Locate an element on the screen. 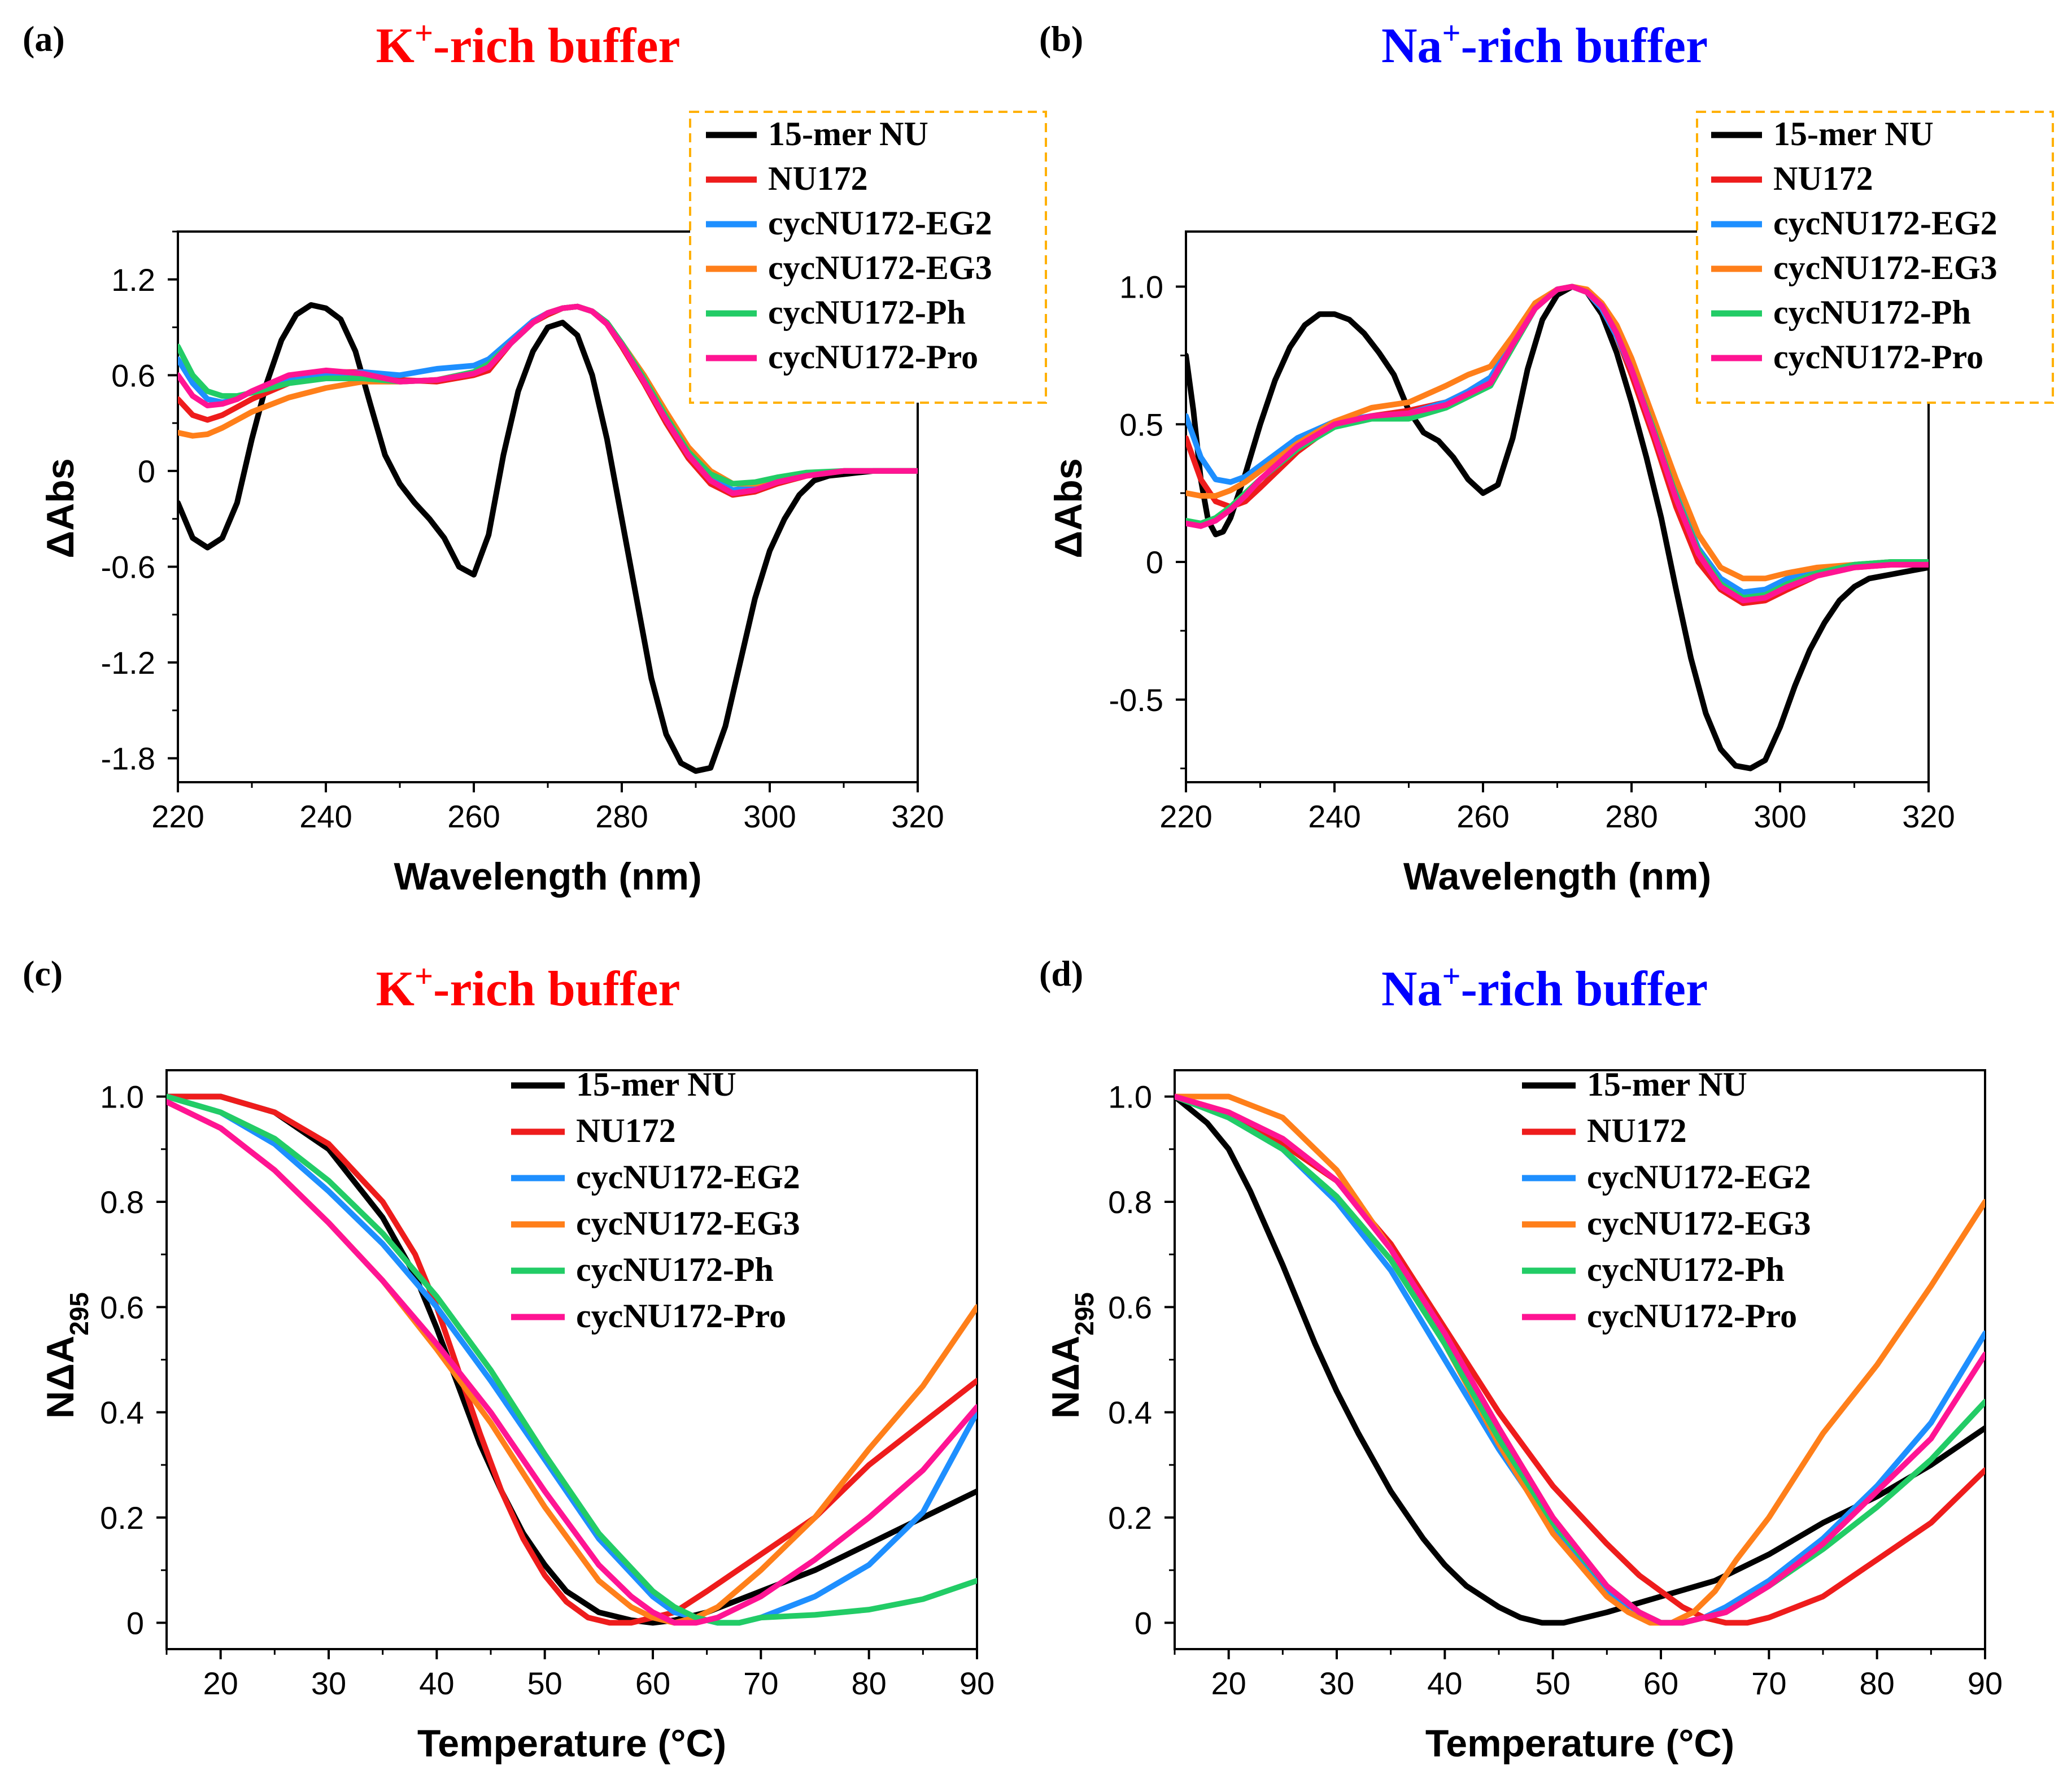 Image resolution: width=2063 pixels, height=1792 pixels. y-tick-label: 0.5 is located at coordinates (1141, 424).